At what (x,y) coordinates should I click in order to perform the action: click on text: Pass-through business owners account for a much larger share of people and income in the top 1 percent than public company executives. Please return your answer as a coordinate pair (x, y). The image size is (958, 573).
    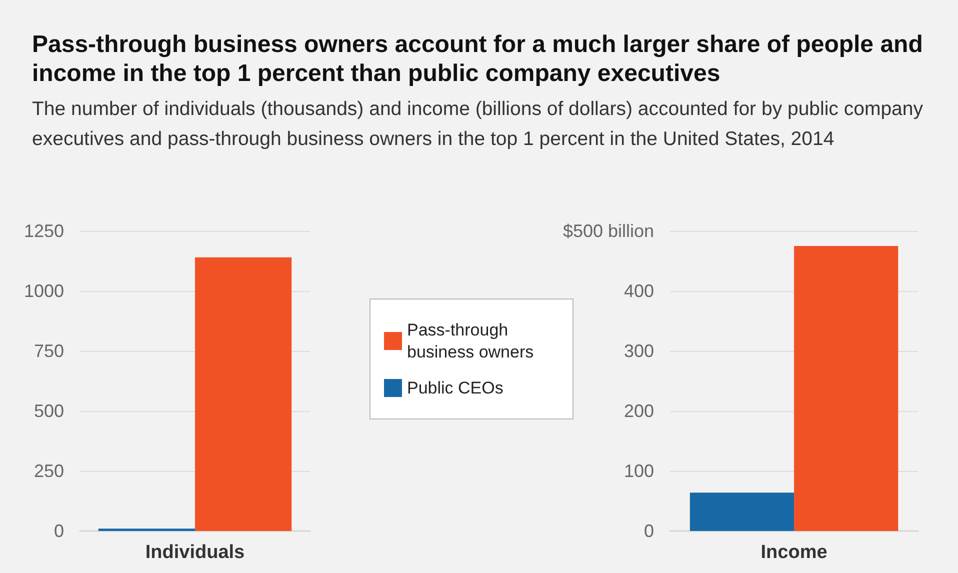
    Looking at the image, I should click on (478, 59).